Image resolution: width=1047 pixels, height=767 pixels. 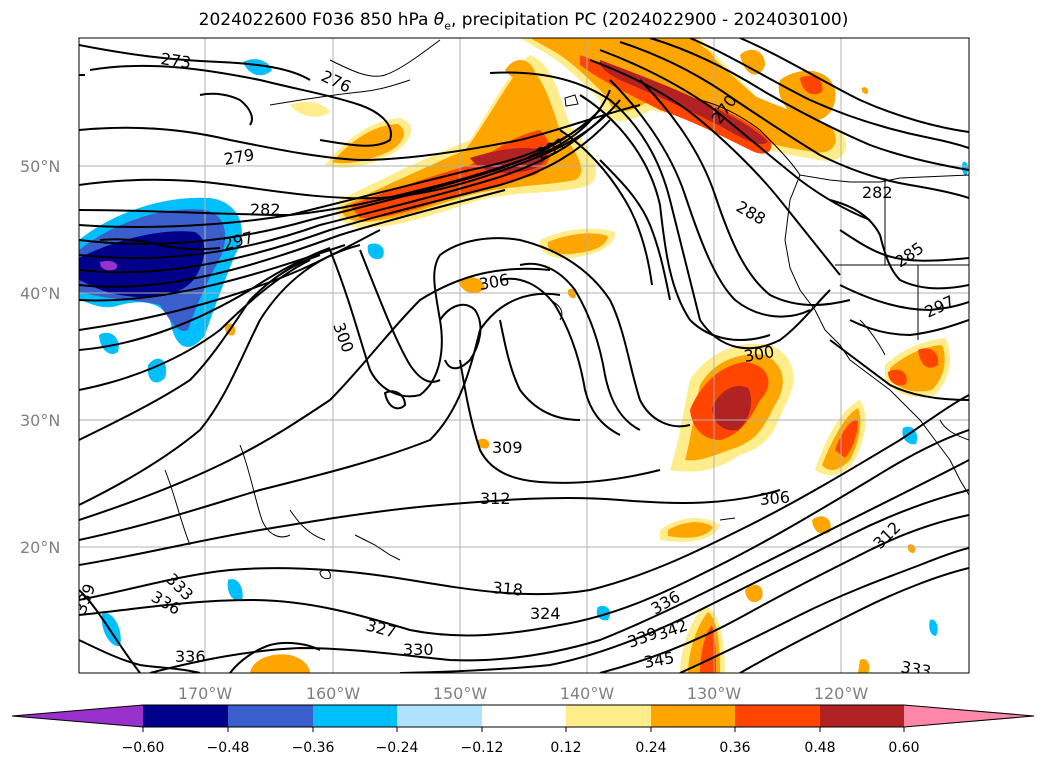 What do you see at coordinates (523, 693) in the screenshot?
I see `longitude-labels: 170°W 160°W 150°W 140°W 130°W 120°W` at bounding box center [523, 693].